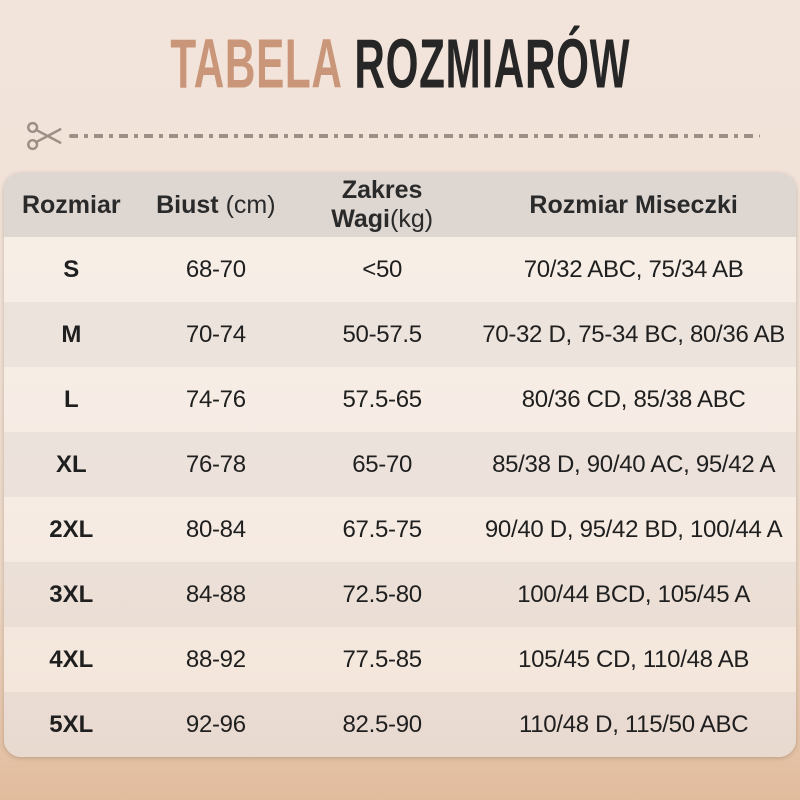 Image resolution: width=800 pixels, height=800 pixels. I want to click on table-row-4xl: 4XL 88-92 77.5-85 105/45 CD, 110/48 AB, so click(400, 659).